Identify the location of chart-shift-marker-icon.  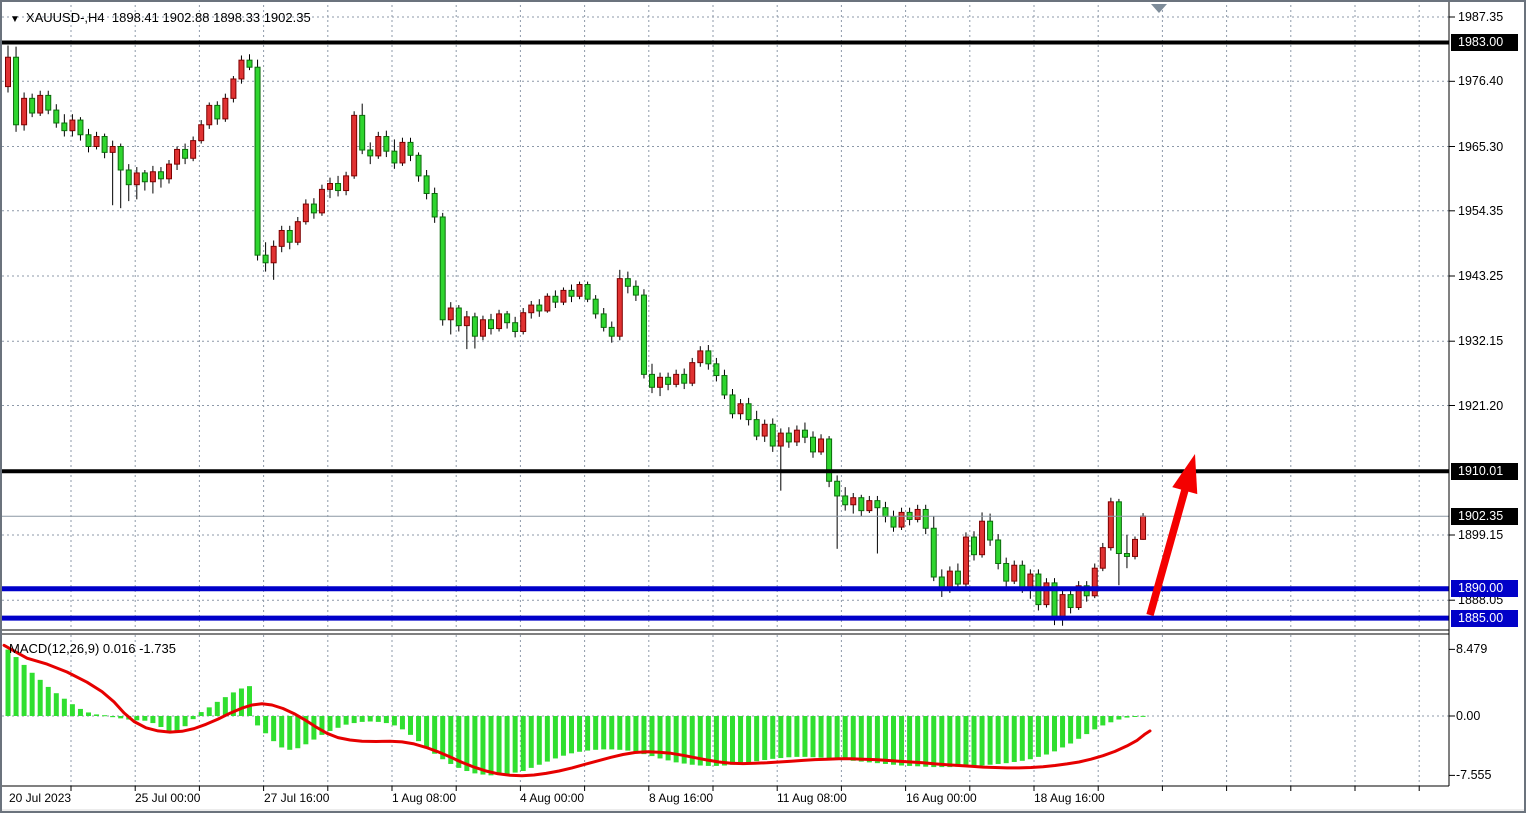
(1159, 8).